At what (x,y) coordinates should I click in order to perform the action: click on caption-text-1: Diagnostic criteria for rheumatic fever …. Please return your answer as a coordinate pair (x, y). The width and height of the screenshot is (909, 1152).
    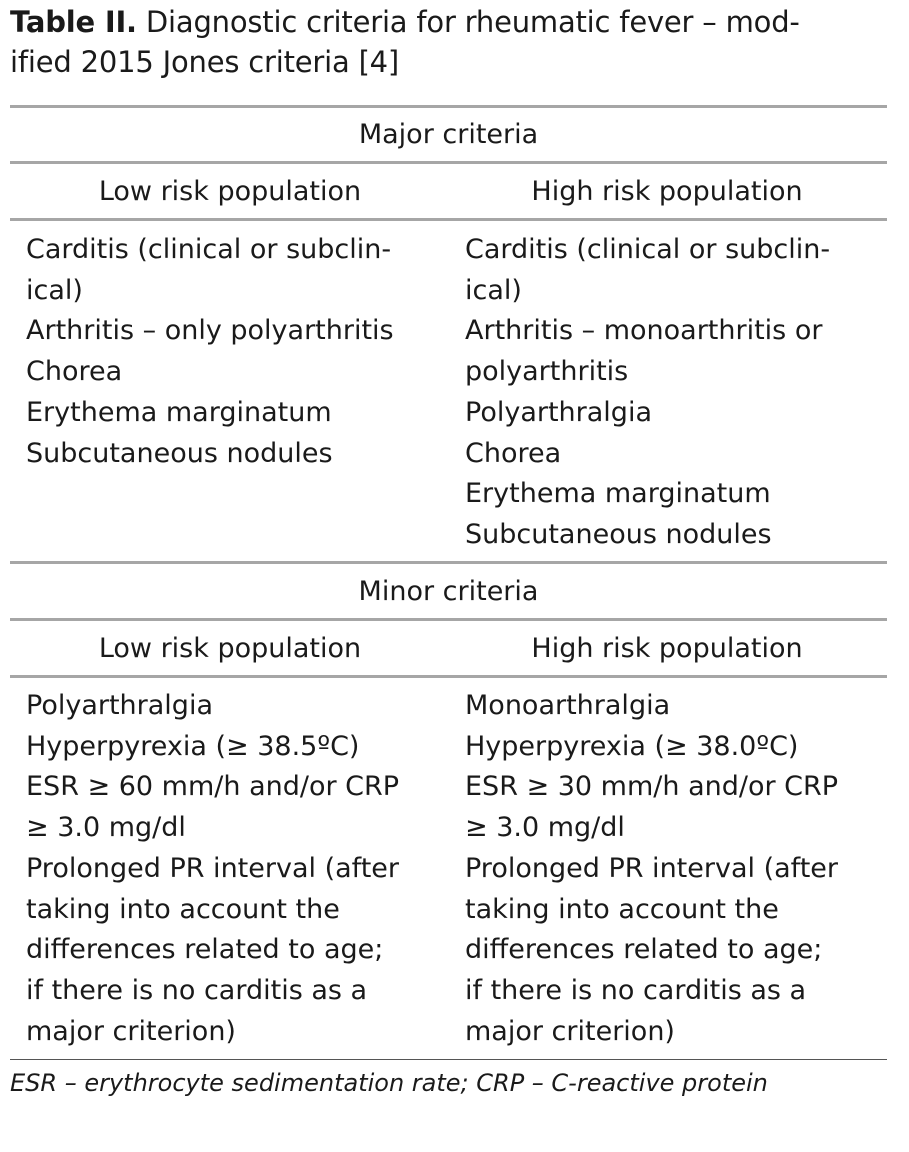
    Looking at the image, I should click on (468, 22).